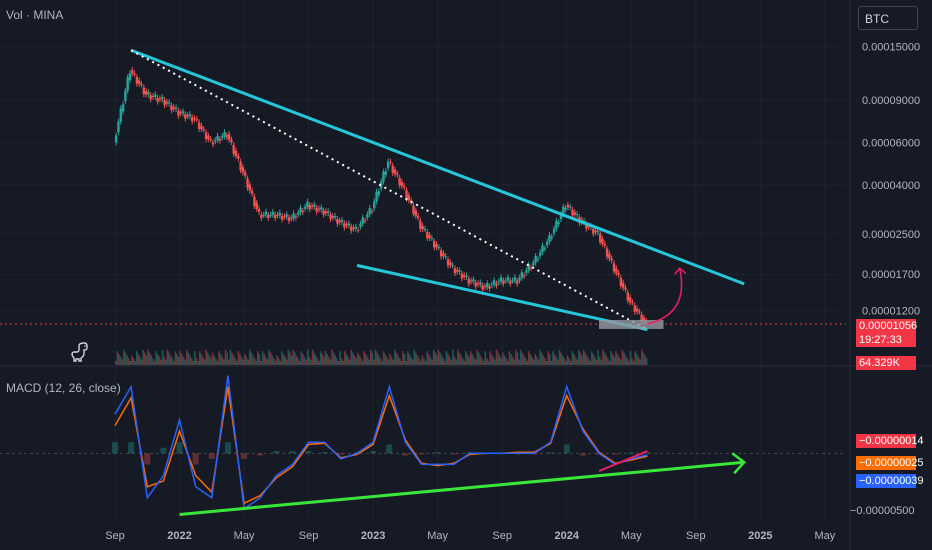 The image size is (932, 550). What do you see at coordinates (891, 275) in the screenshot?
I see `y-tick-label: 0.00001700` at bounding box center [891, 275].